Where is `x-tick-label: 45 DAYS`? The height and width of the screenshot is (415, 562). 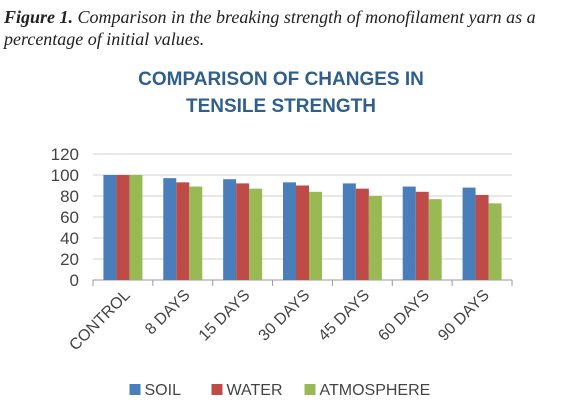
x-tick-label: 45 DAYS is located at coordinates (344, 316).